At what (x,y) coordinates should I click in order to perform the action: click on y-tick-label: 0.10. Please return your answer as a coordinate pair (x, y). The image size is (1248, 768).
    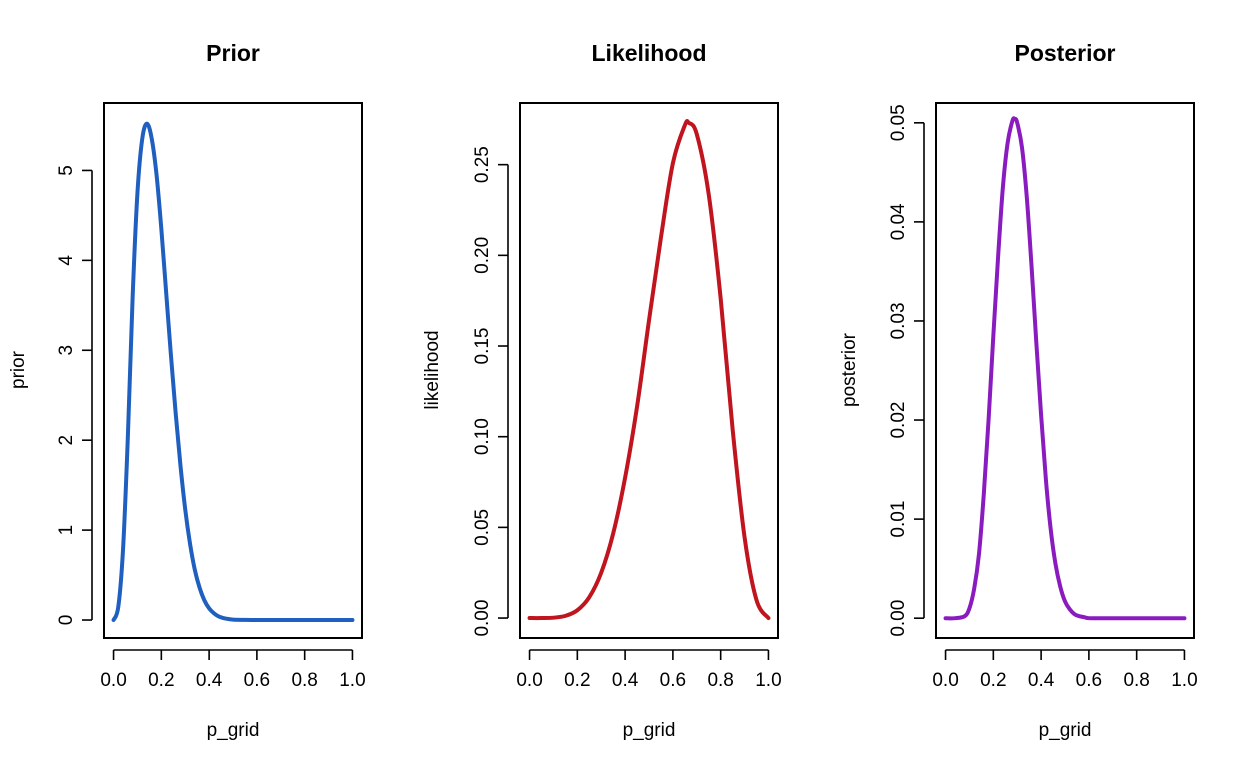
    Looking at the image, I should click on (482, 436).